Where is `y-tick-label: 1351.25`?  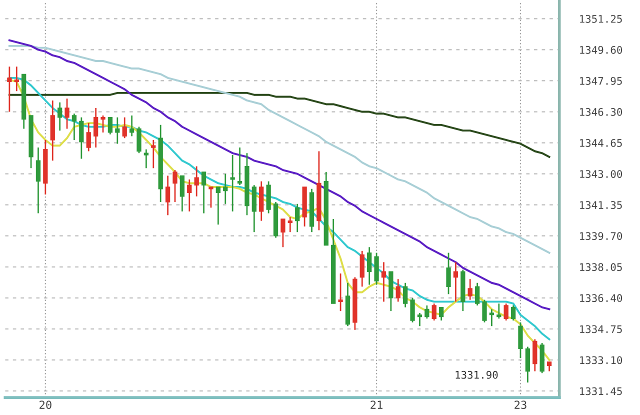 y-tick-label: 1351.25 is located at coordinates (601, 18).